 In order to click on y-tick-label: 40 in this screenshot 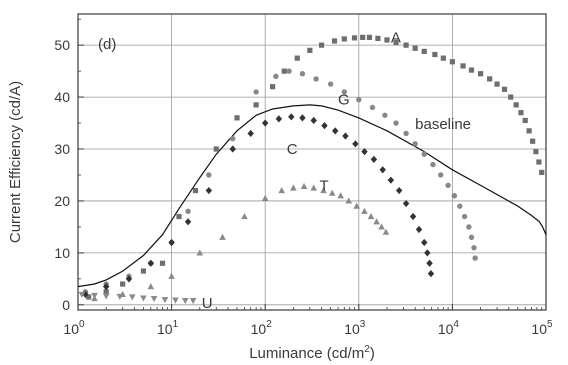, I will do `click(62, 97)`.